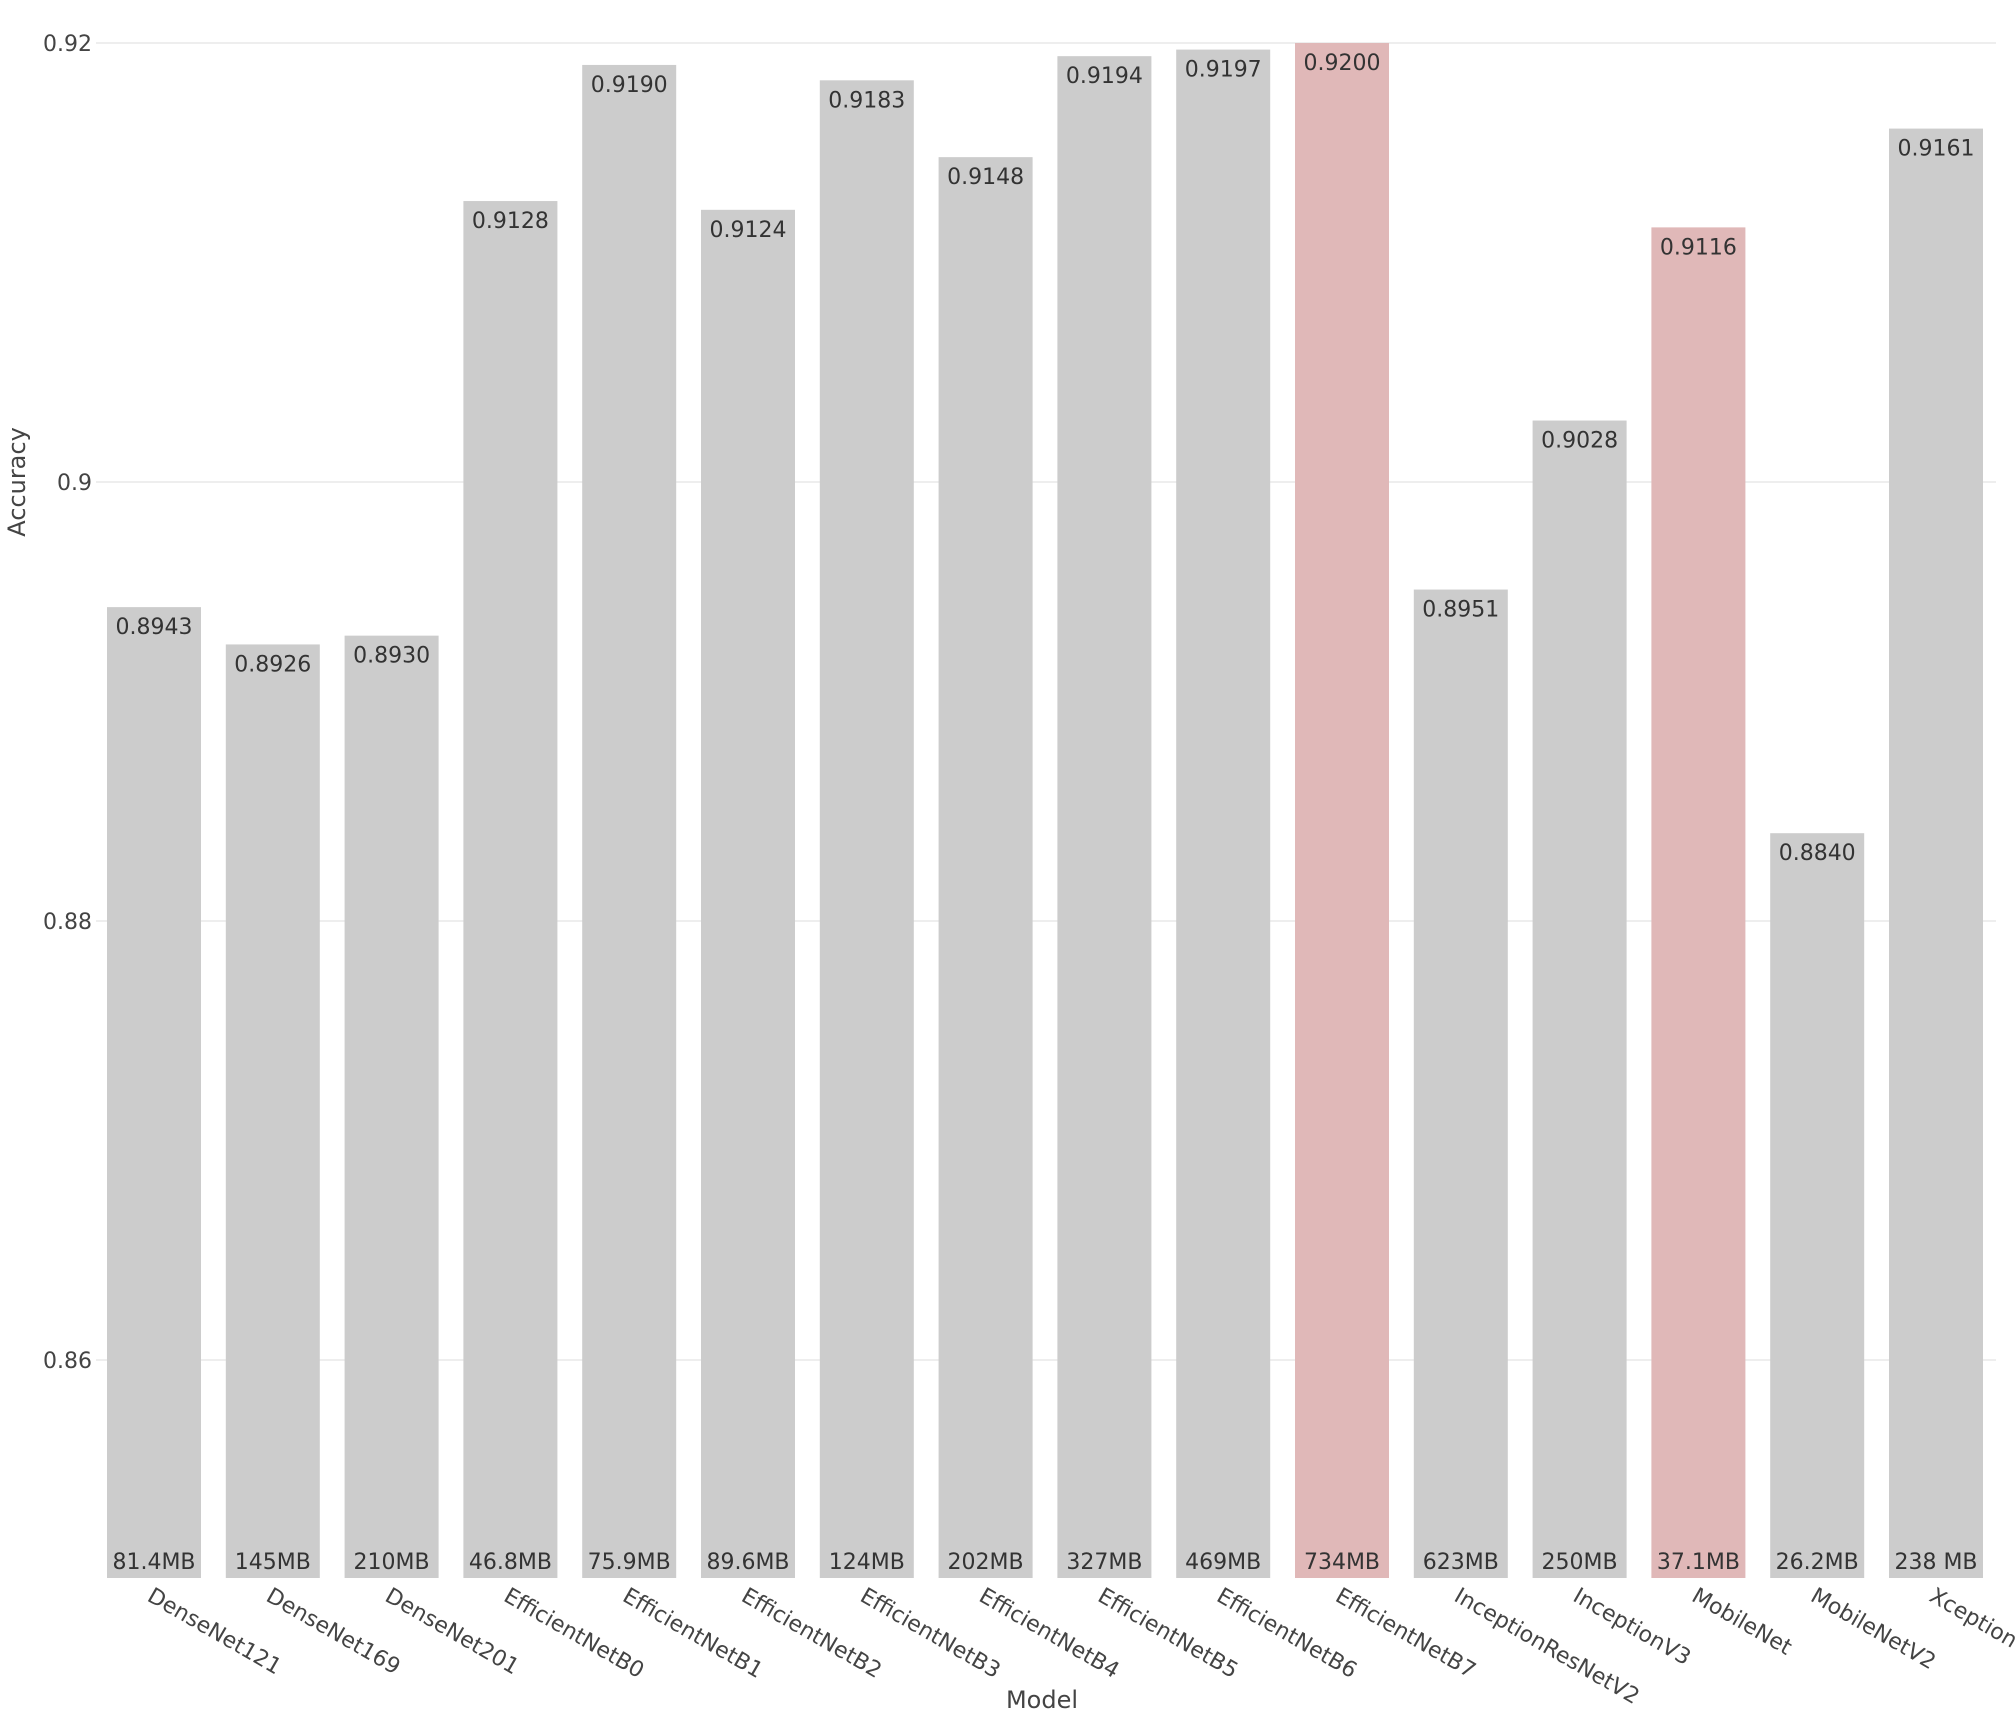 This screenshot has width=2016, height=1720. Describe the element at coordinates (1698, 247) in the screenshot. I see `bar-value-label: 0.9116` at that location.